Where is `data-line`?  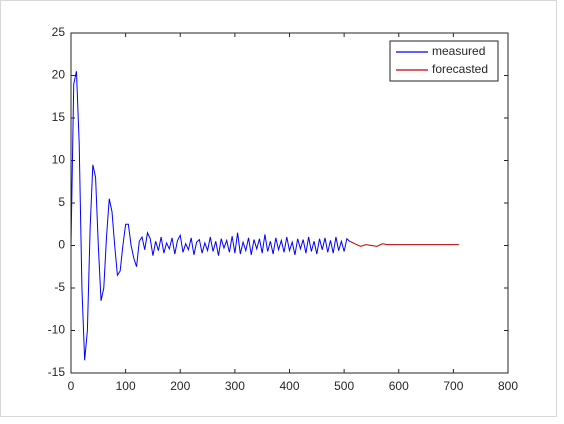 data-line is located at coordinates (404, 243).